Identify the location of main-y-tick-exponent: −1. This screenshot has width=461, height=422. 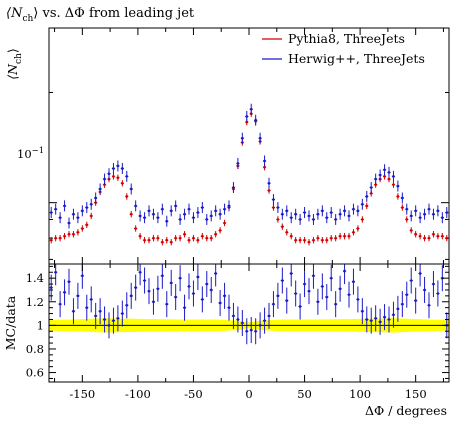
(38, 151).